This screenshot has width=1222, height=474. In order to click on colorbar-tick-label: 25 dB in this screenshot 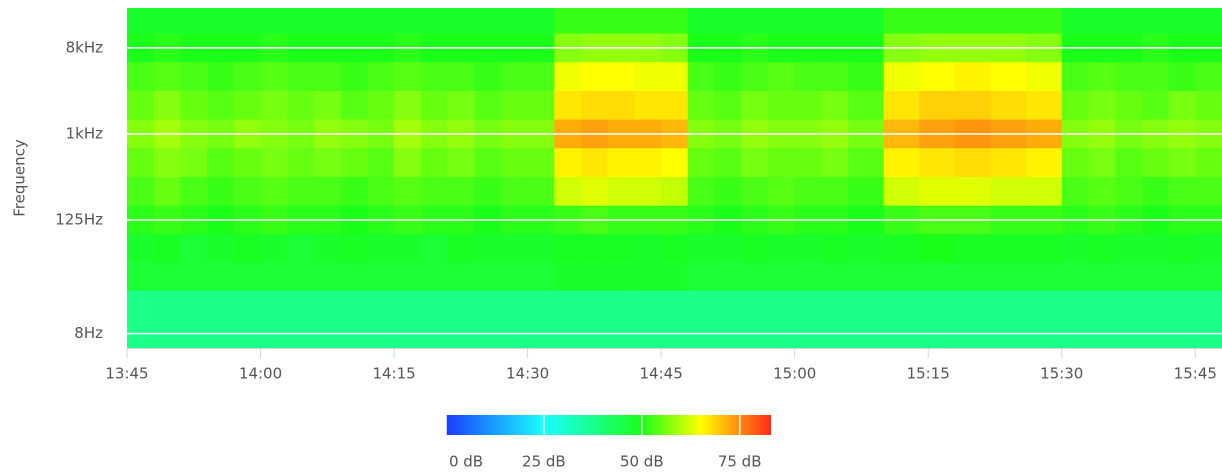, I will do `click(544, 462)`.